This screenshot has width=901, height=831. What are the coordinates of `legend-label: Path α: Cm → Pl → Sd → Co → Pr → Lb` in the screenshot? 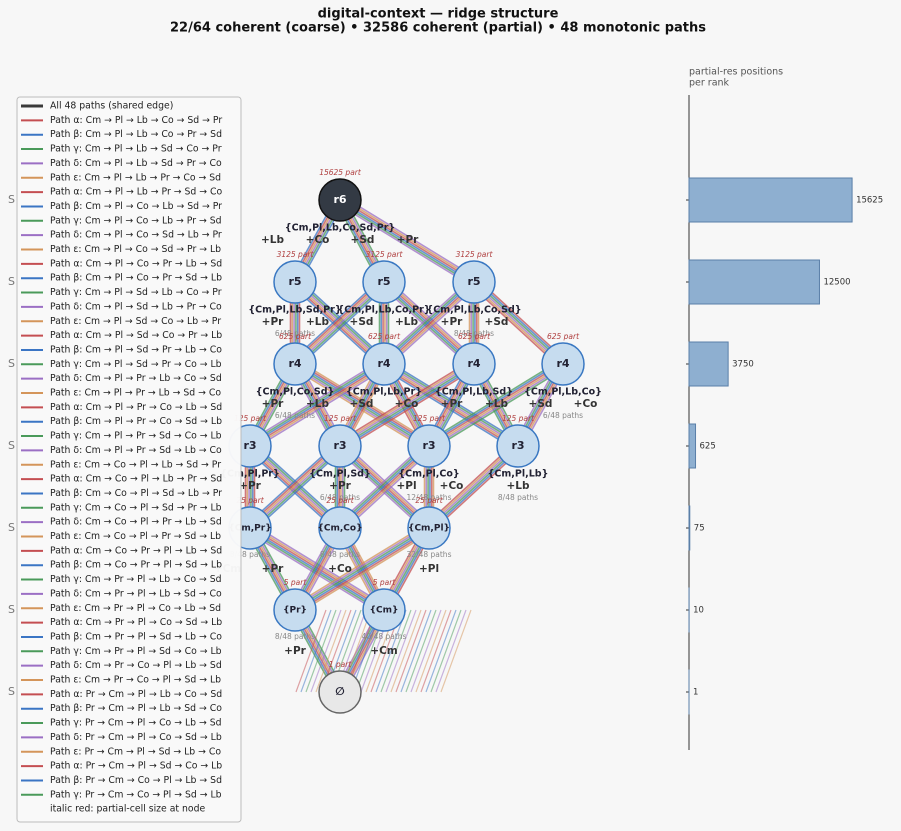 It's located at (136, 335).